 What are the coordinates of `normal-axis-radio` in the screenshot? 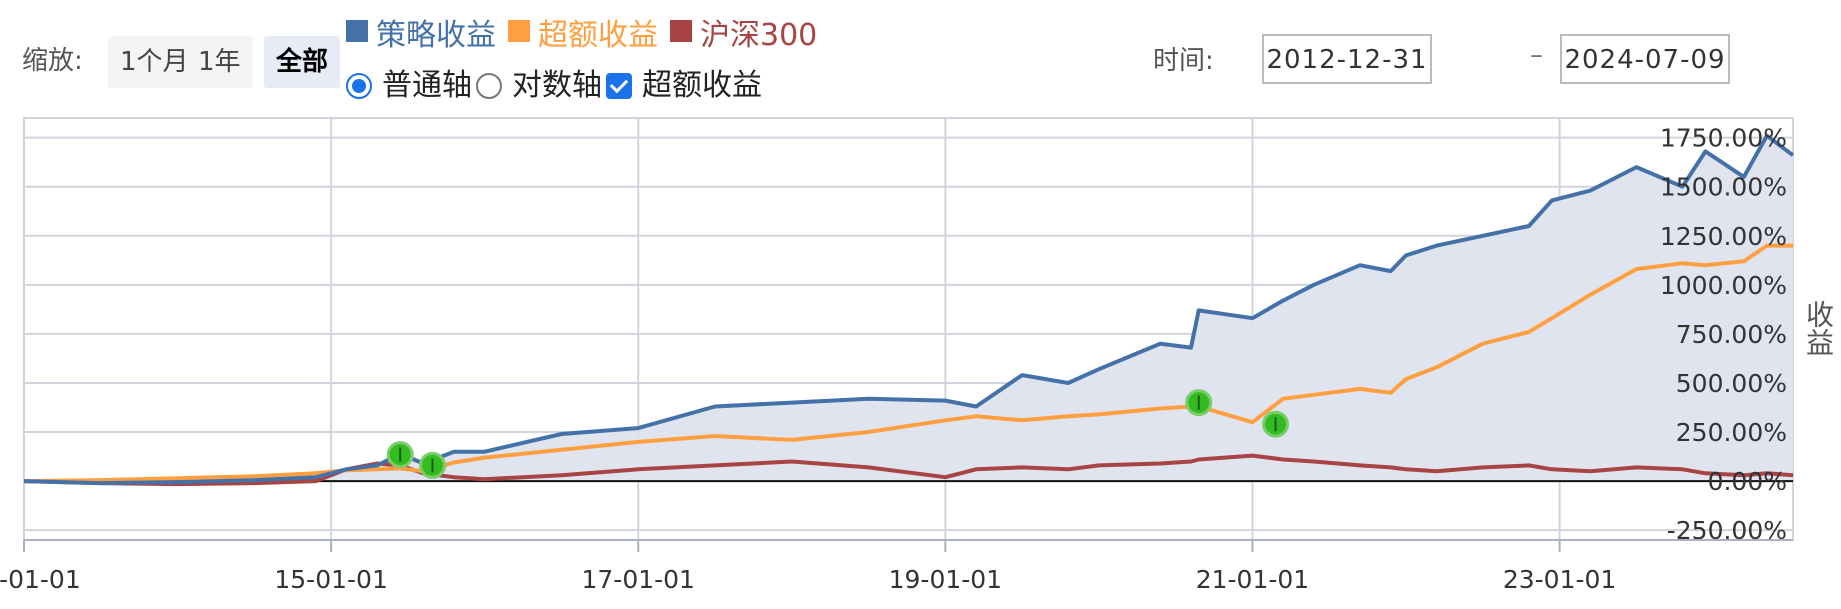 It's located at (359, 86).